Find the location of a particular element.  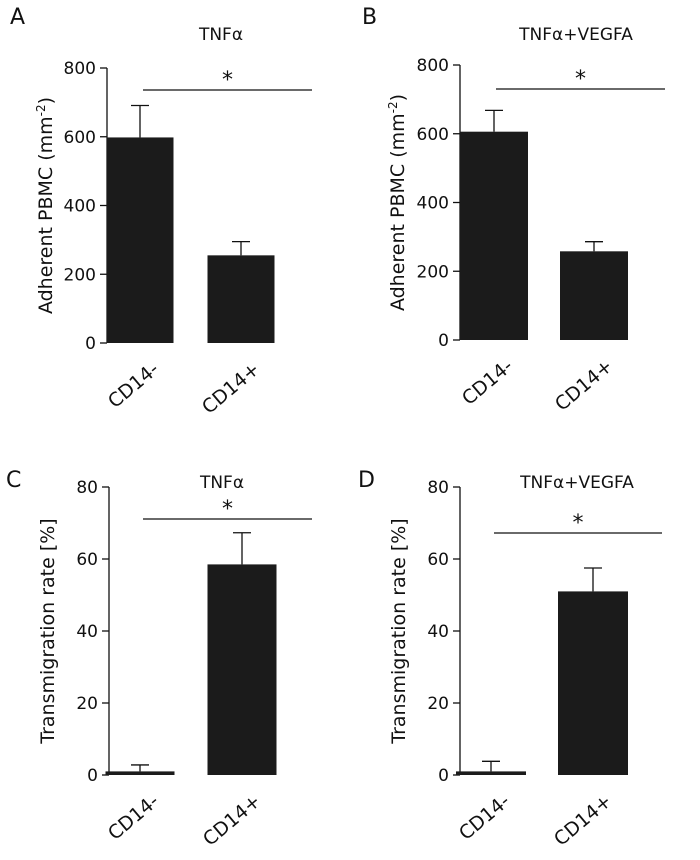

panel-letter: B is located at coordinates (369, 17).